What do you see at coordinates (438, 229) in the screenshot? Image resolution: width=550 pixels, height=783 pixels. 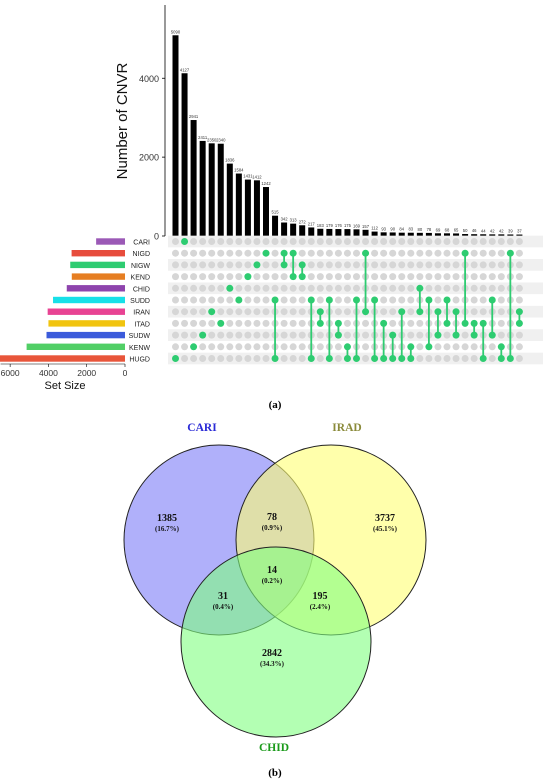 I see `bar-value-label: 69` at bounding box center [438, 229].